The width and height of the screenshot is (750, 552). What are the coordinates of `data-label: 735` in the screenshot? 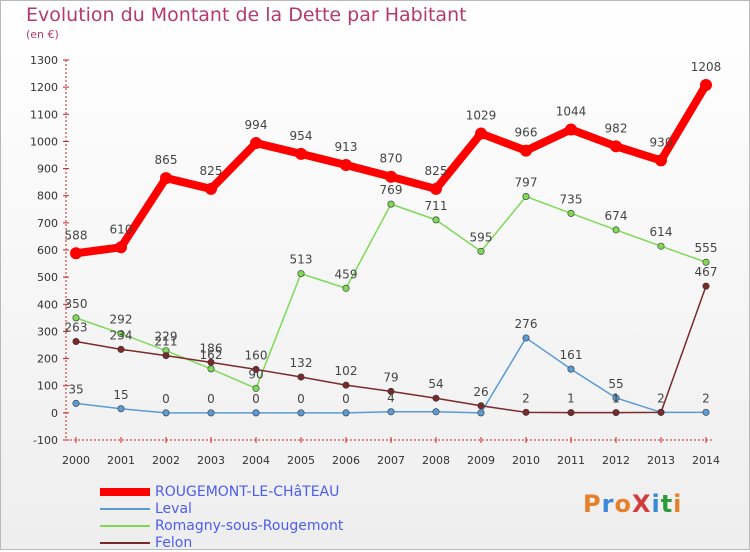 It's located at (571, 199).